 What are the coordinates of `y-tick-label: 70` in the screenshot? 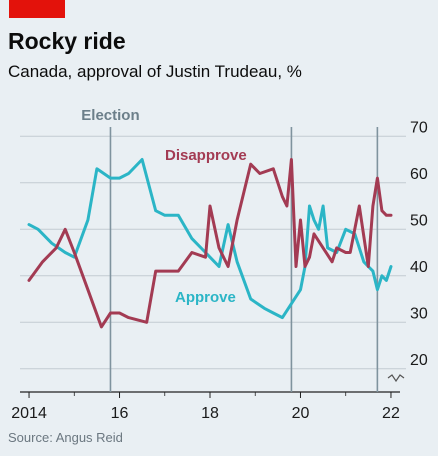 It's located at (419, 127).